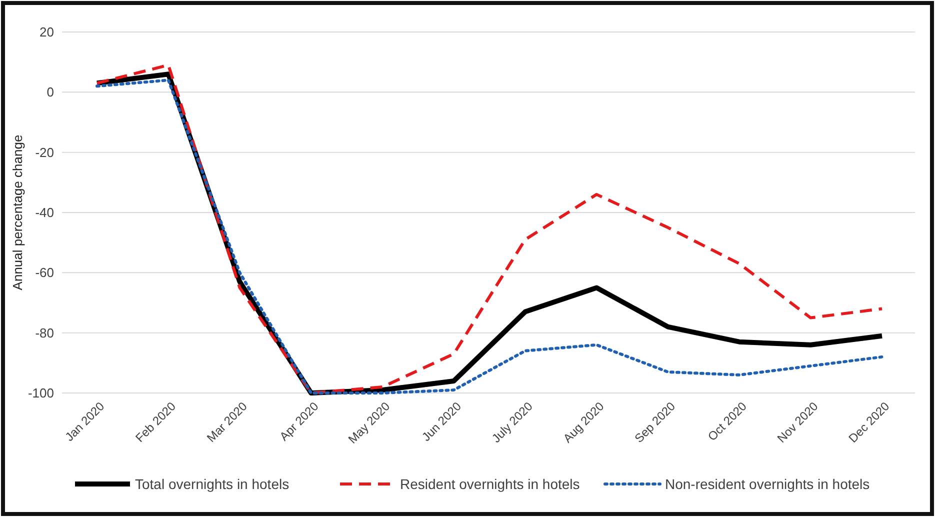 Image resolution: width=935 pixels, height=517 pixels. What do you see at coordinates (44, 152) in the screenshot?
I see `y-tick-label: -20` at bounding box center [44, 152].